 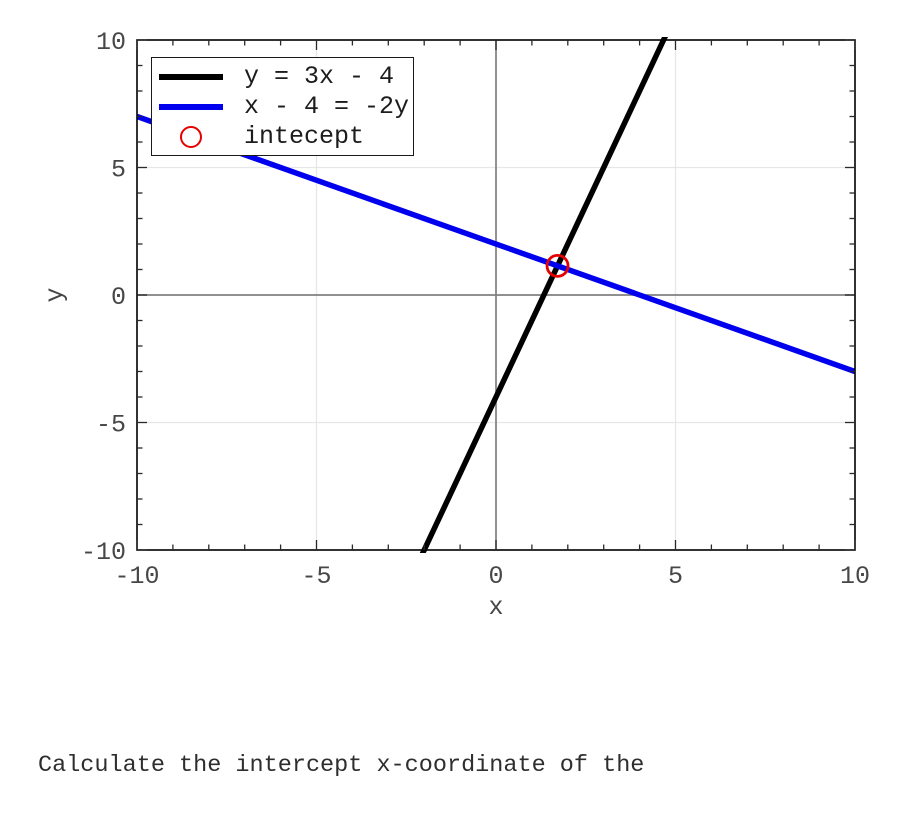 I want to click on legend-label: intecept, so click(x=304, y=136).